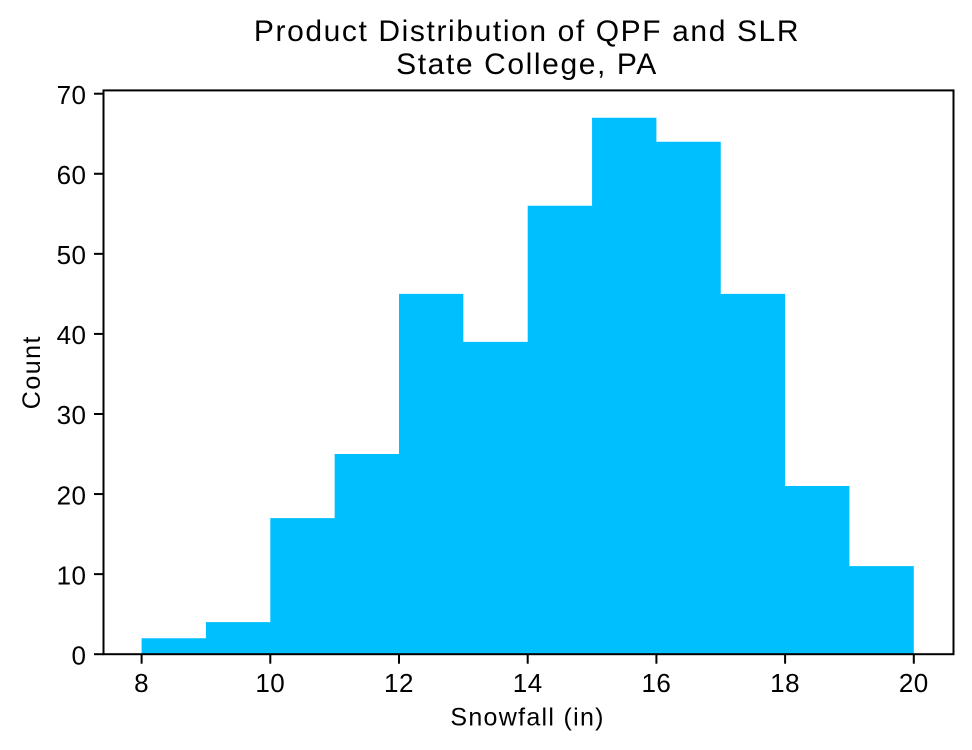 The width and height of the screenshot is (972, 750). Describe the element at coordinates (32, 372) in the screenshot. I see `svg-text: Count` at that location.